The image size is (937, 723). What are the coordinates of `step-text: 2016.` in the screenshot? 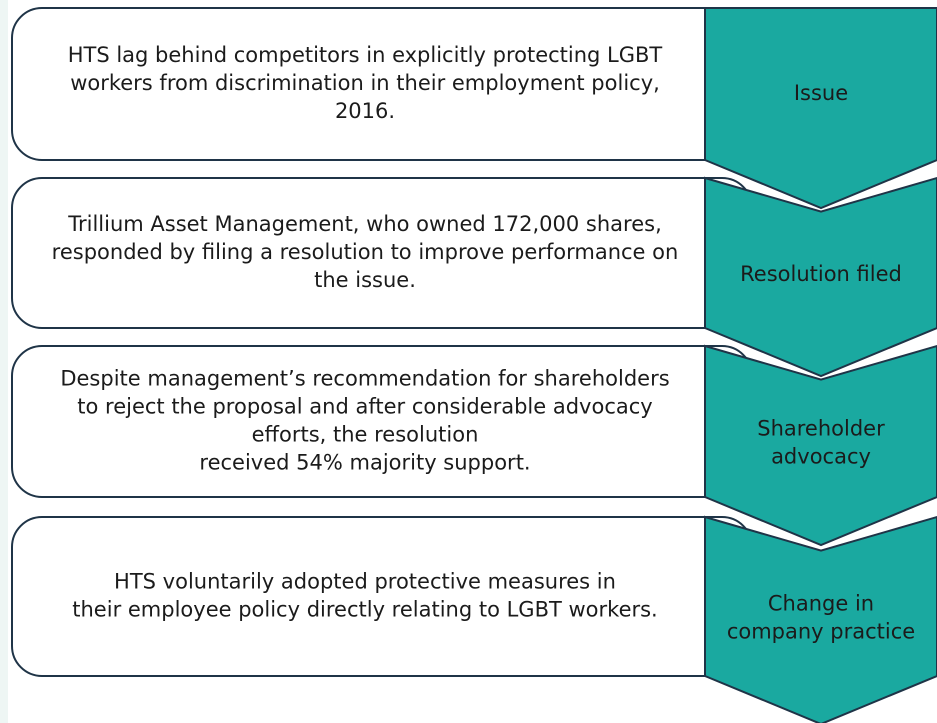 It's located at (365, 111).